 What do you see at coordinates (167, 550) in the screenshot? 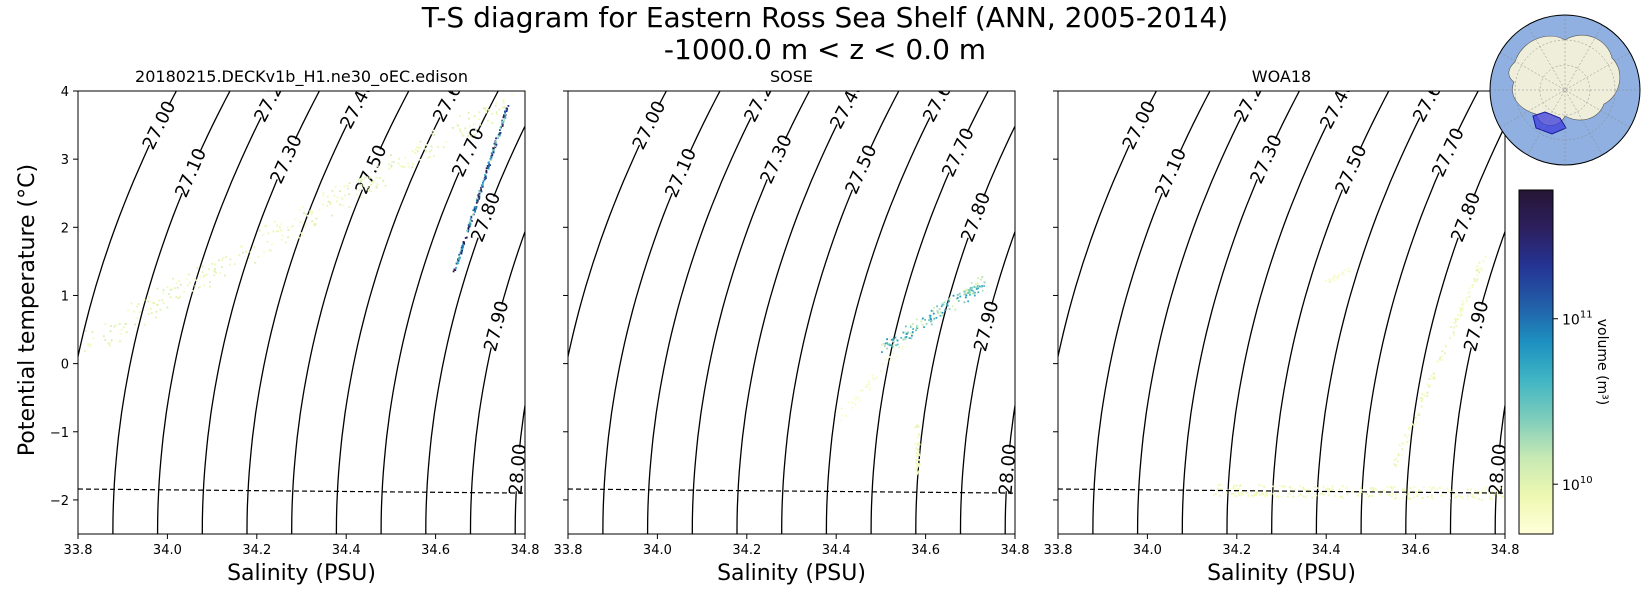
I see `x-tick-label: 34.0` at bounding box center [167, 550].